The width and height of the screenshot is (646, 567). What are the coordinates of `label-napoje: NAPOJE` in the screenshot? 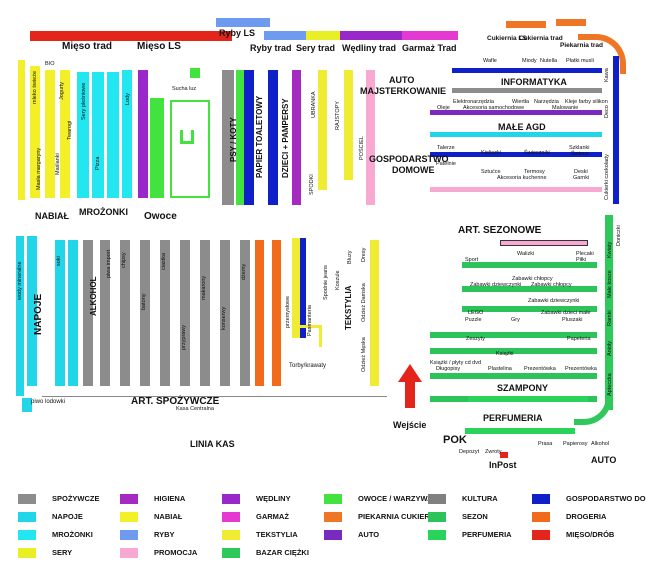 It's located at (38, 314).